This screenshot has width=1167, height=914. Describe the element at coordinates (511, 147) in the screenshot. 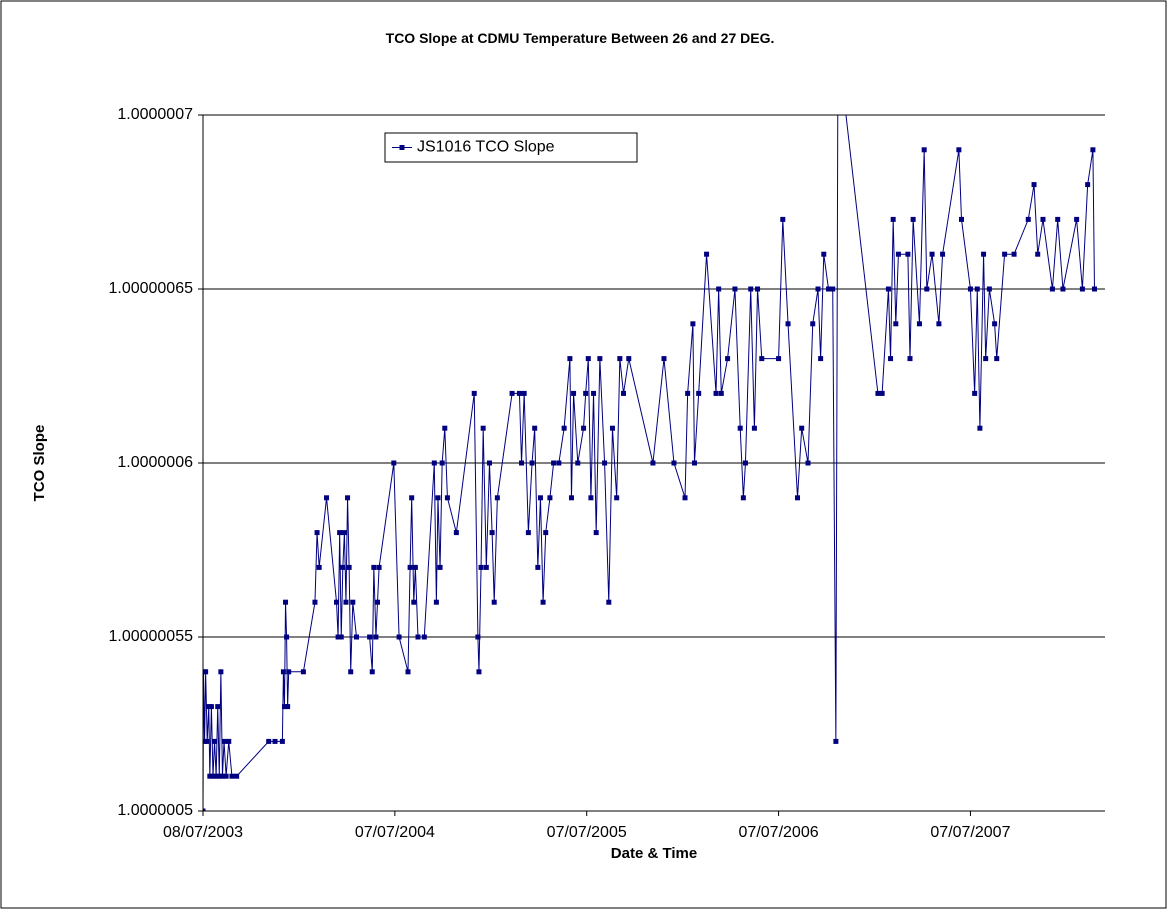

I see `legend-box` at that location.